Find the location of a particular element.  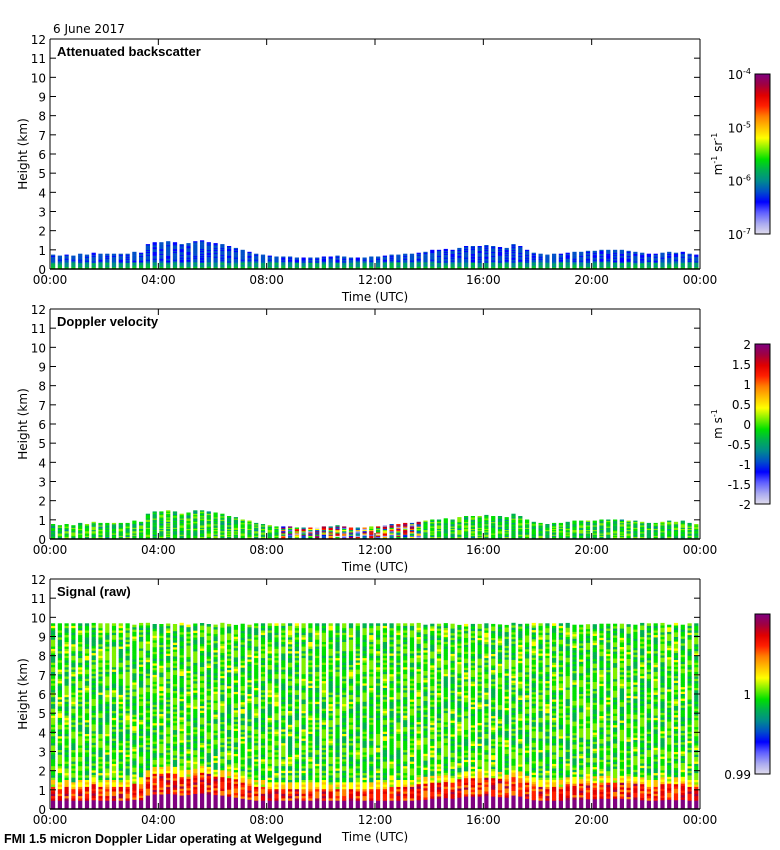

y-tick-label: 10 is located at coordinates (38, 348).